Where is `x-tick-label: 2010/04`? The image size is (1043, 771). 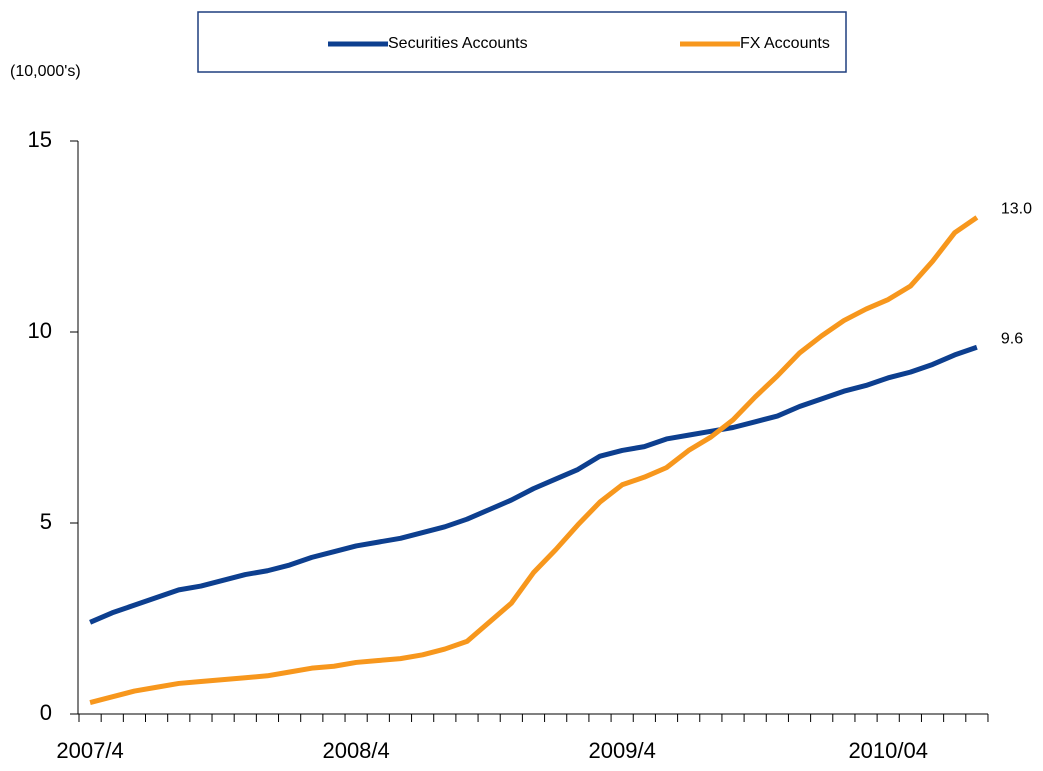
x-tick-label: 2010/04 is located at coordinates (888, 750).